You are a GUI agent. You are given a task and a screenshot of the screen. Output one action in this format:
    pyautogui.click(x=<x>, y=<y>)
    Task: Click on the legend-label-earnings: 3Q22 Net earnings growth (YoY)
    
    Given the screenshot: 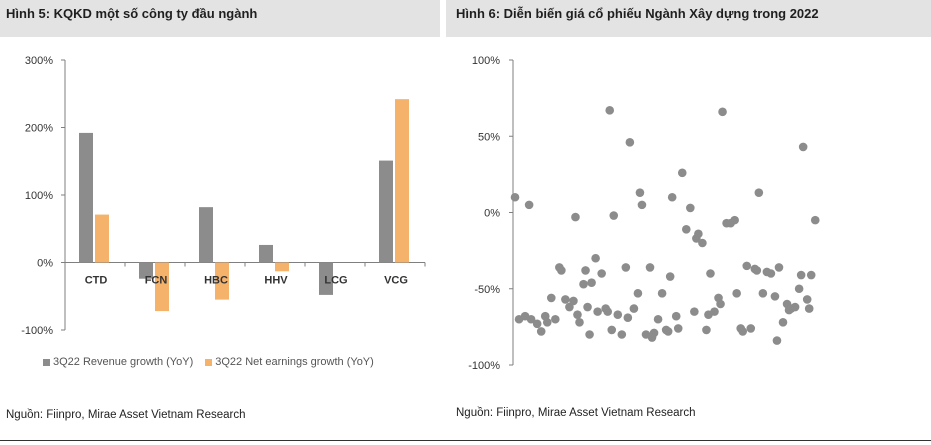 What is the action you would take?
    pyautogui.click(x=294, y=362)
    